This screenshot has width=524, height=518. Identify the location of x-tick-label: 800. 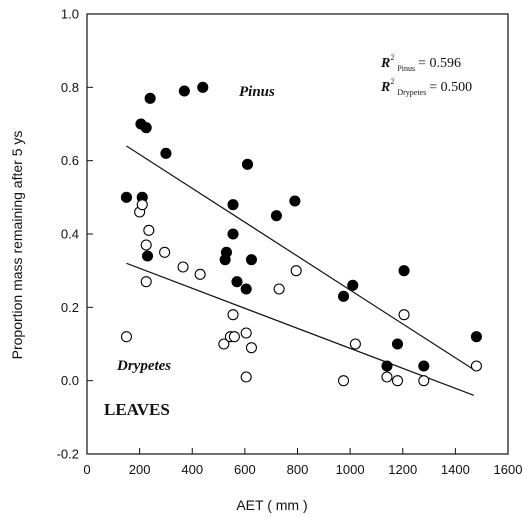
(298, 469).